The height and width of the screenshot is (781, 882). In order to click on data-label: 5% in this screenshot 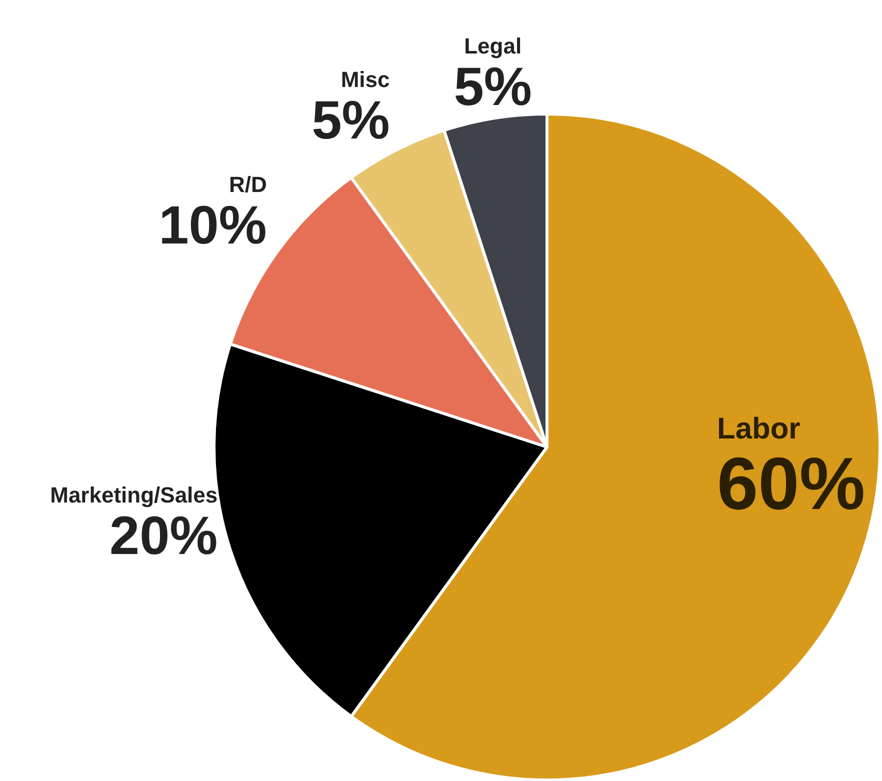, I will do `click(351, 120)`.